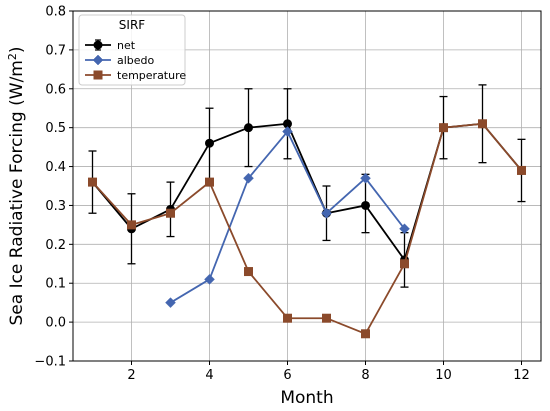 The width and height of the screenshot is (550, 411). I want to click on x-tick-label: 6, so click(287, 375).